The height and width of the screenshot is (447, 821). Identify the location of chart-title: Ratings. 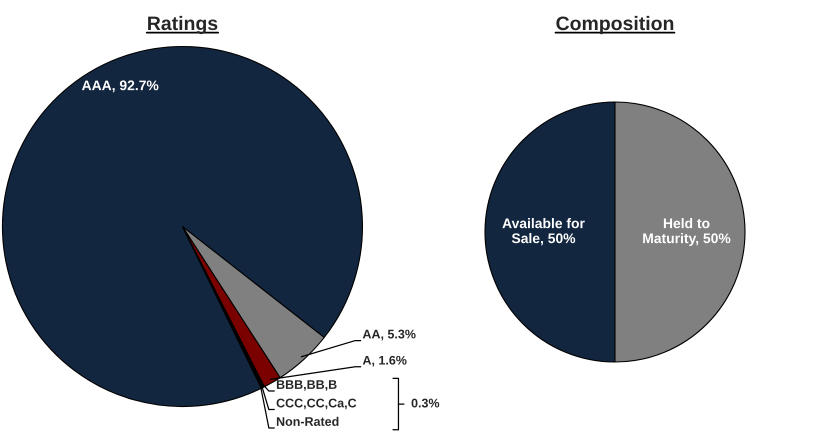
(183, 25).